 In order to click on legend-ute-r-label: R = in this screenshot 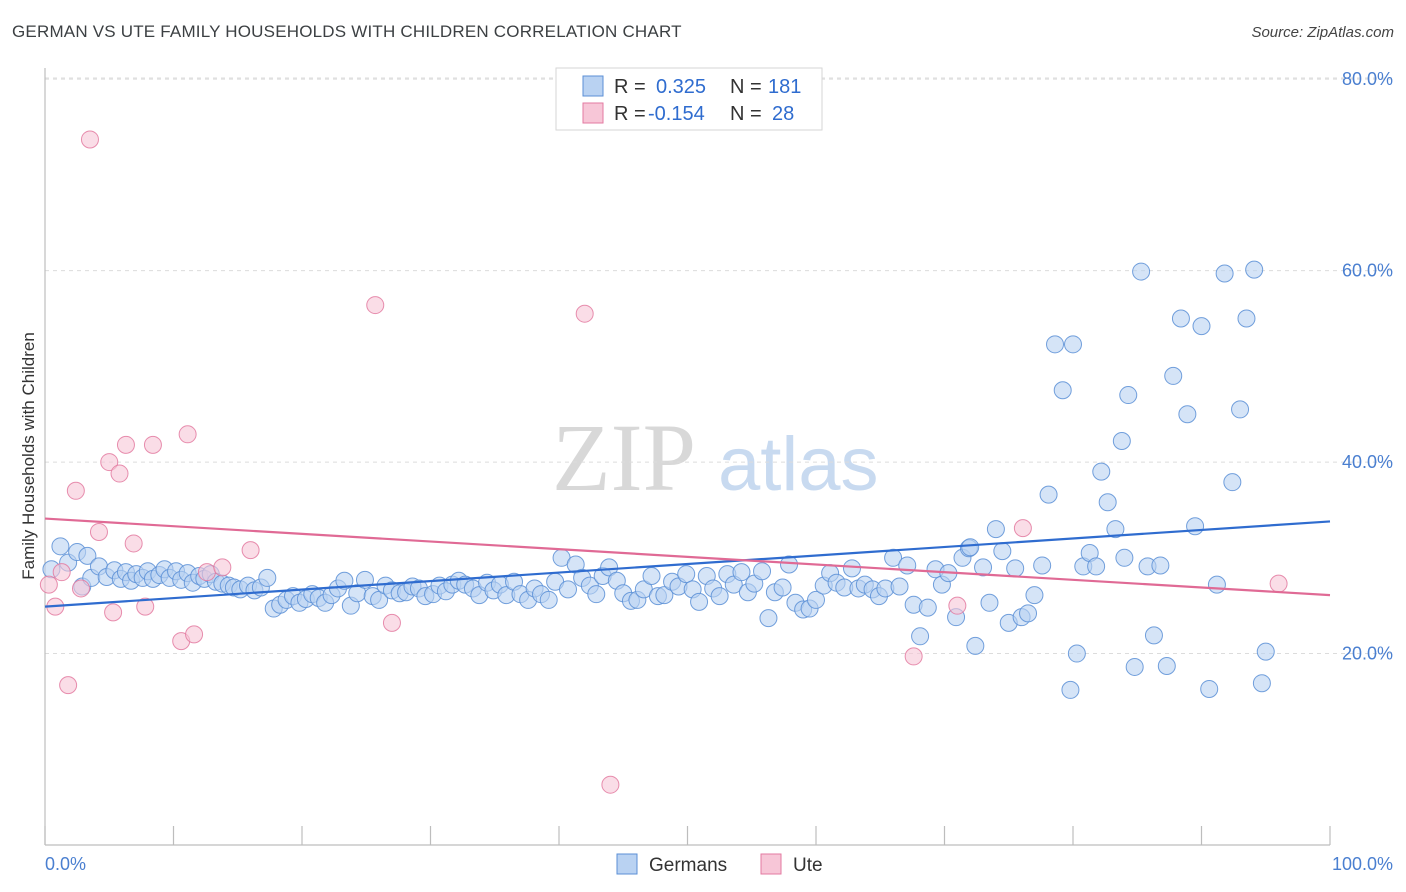, I will do `click(630, 114)`.